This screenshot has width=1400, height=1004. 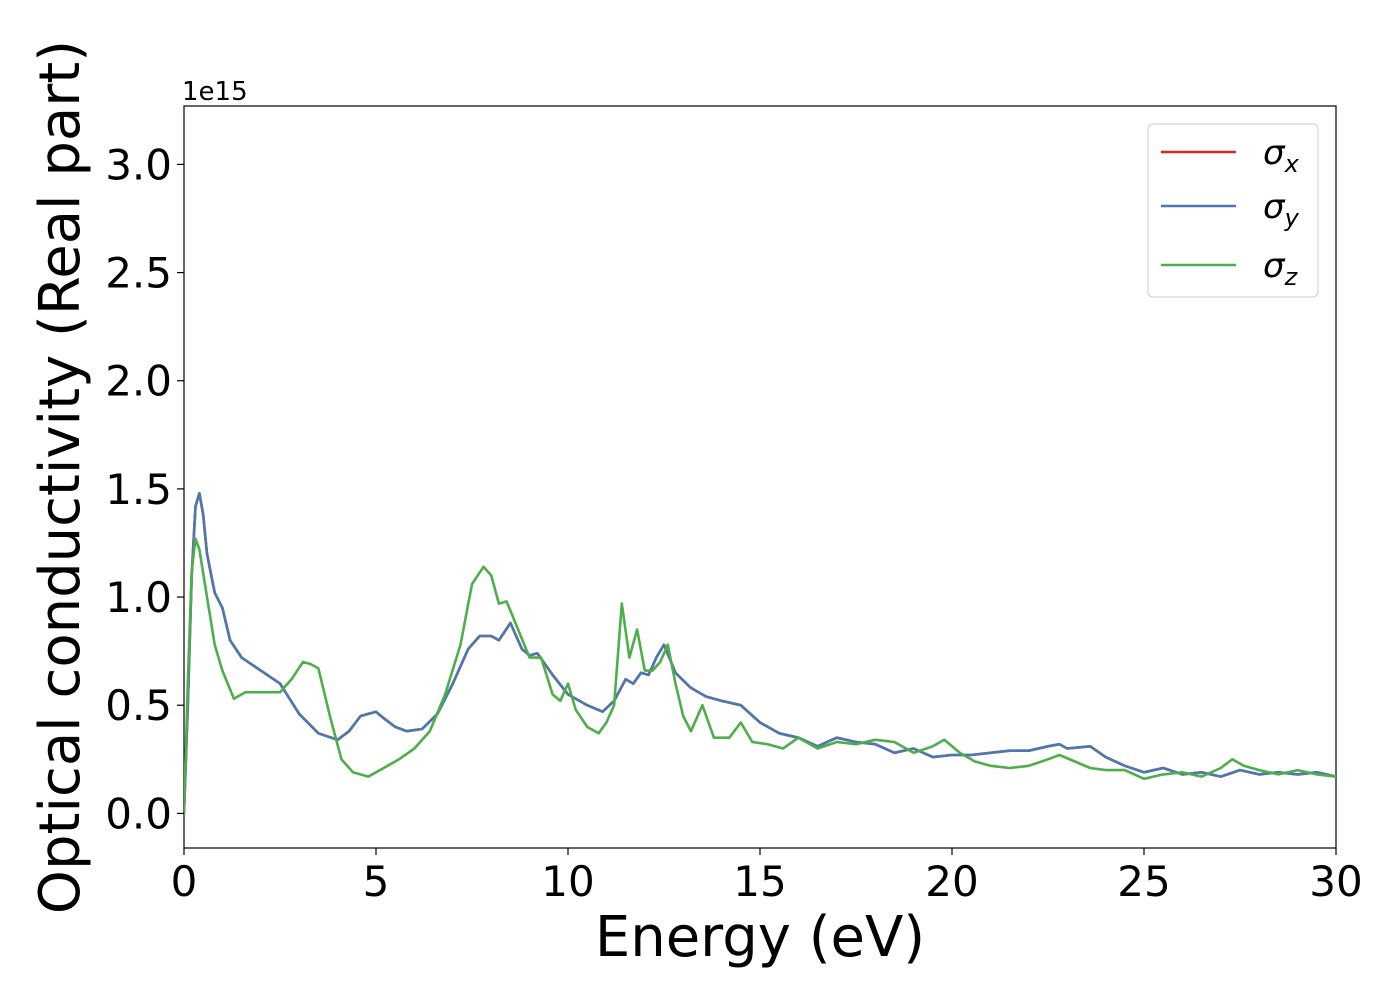 What do you see at coordinates (138, 164) in the screenshot?
I see `y-tick-label: 3.0` at bounding box center [138, 164].